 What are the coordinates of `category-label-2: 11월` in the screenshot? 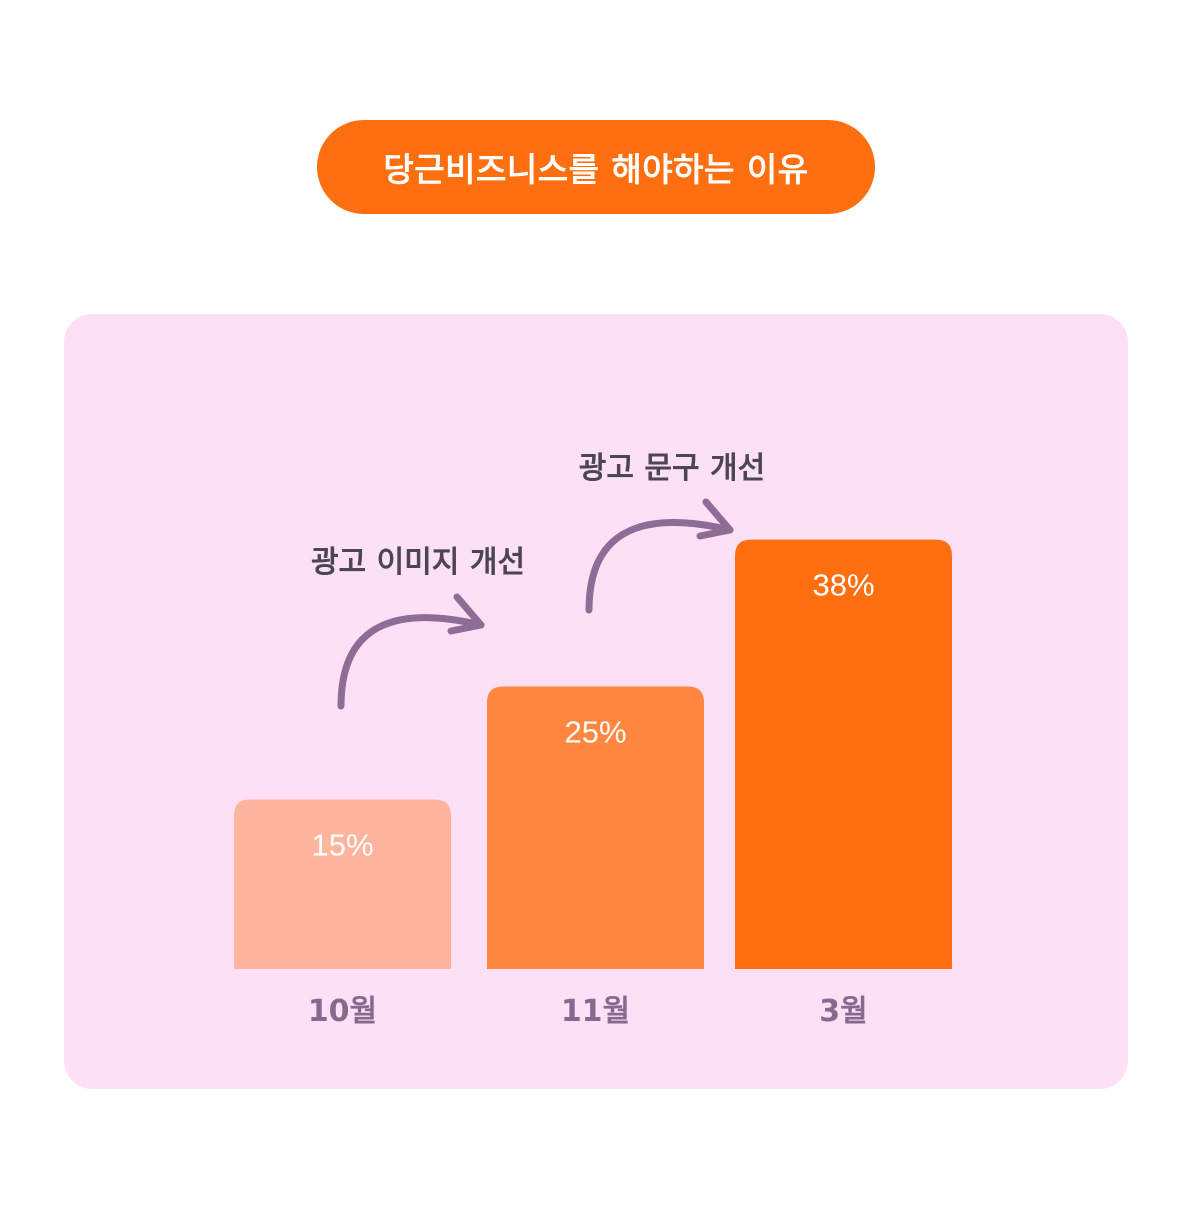 It's located at (595, 1011).